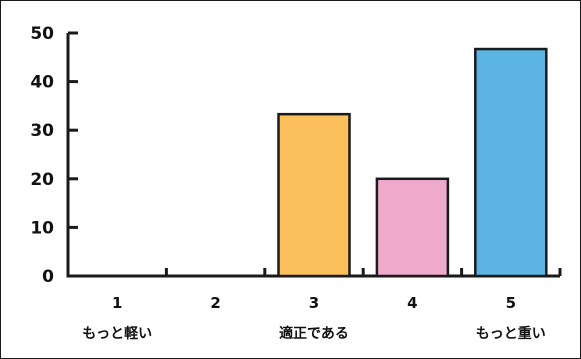  What do you see at coordinates (314, 303) in the screenshot?
I see `x-category-label: 3` at bounding box center [314, 303].